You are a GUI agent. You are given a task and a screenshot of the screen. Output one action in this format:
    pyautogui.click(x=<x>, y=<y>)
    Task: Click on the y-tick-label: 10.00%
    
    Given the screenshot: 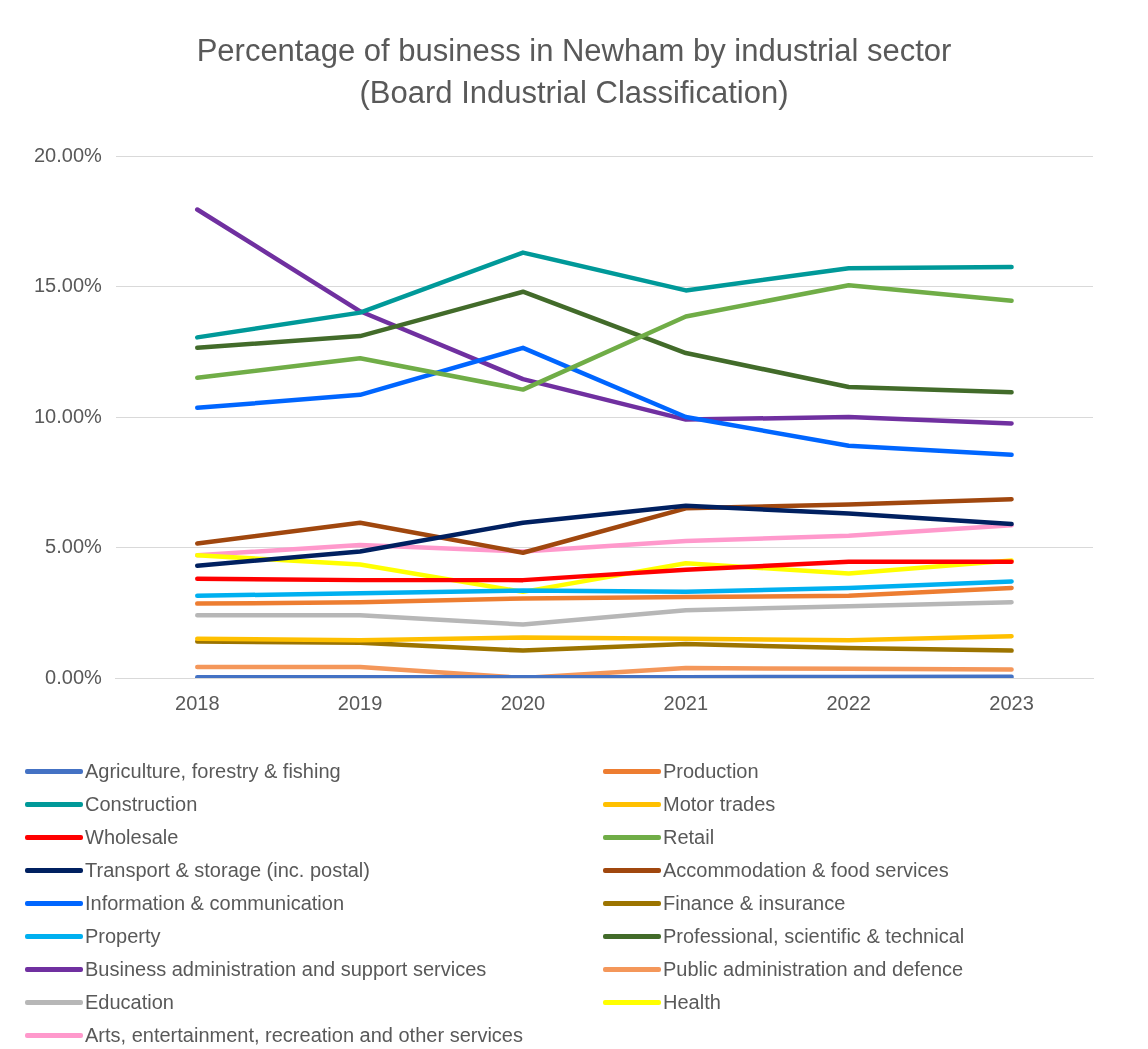 What is the action you would take?
    pyautogui.click(x=68, y=415)
    